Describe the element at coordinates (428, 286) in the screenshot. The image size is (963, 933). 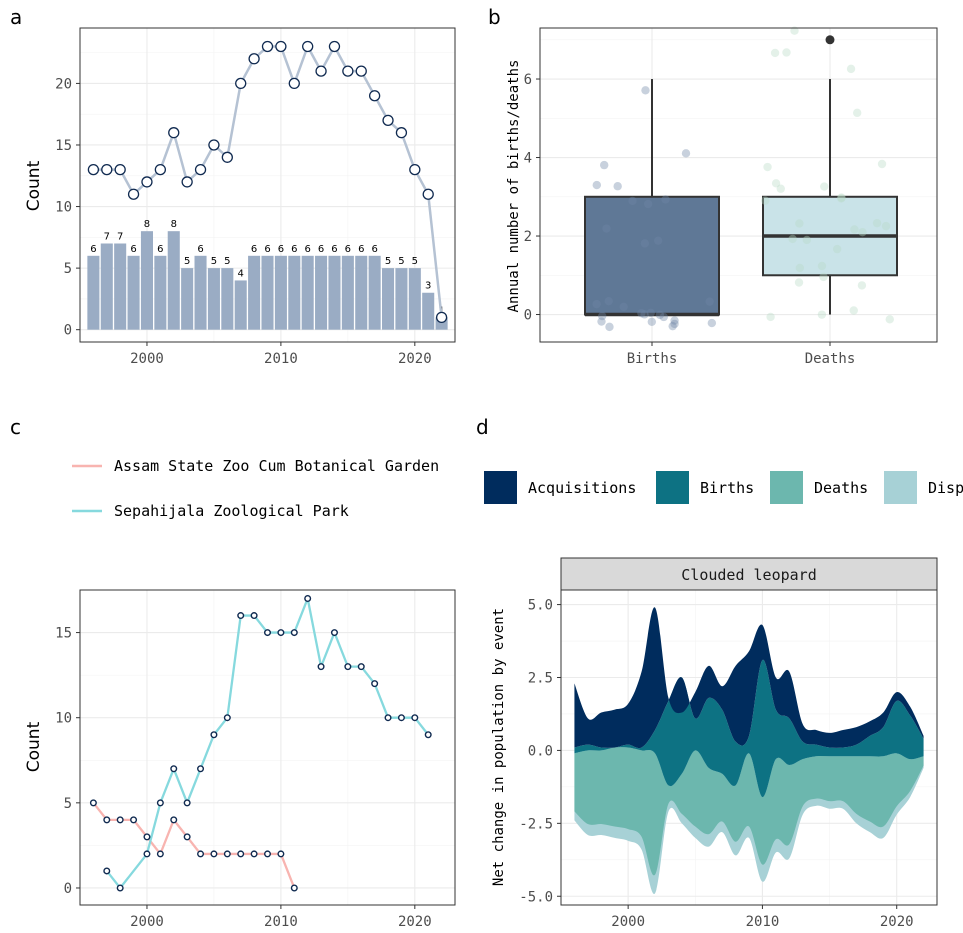
I see `panel-a-bar-label: 3` at that location.